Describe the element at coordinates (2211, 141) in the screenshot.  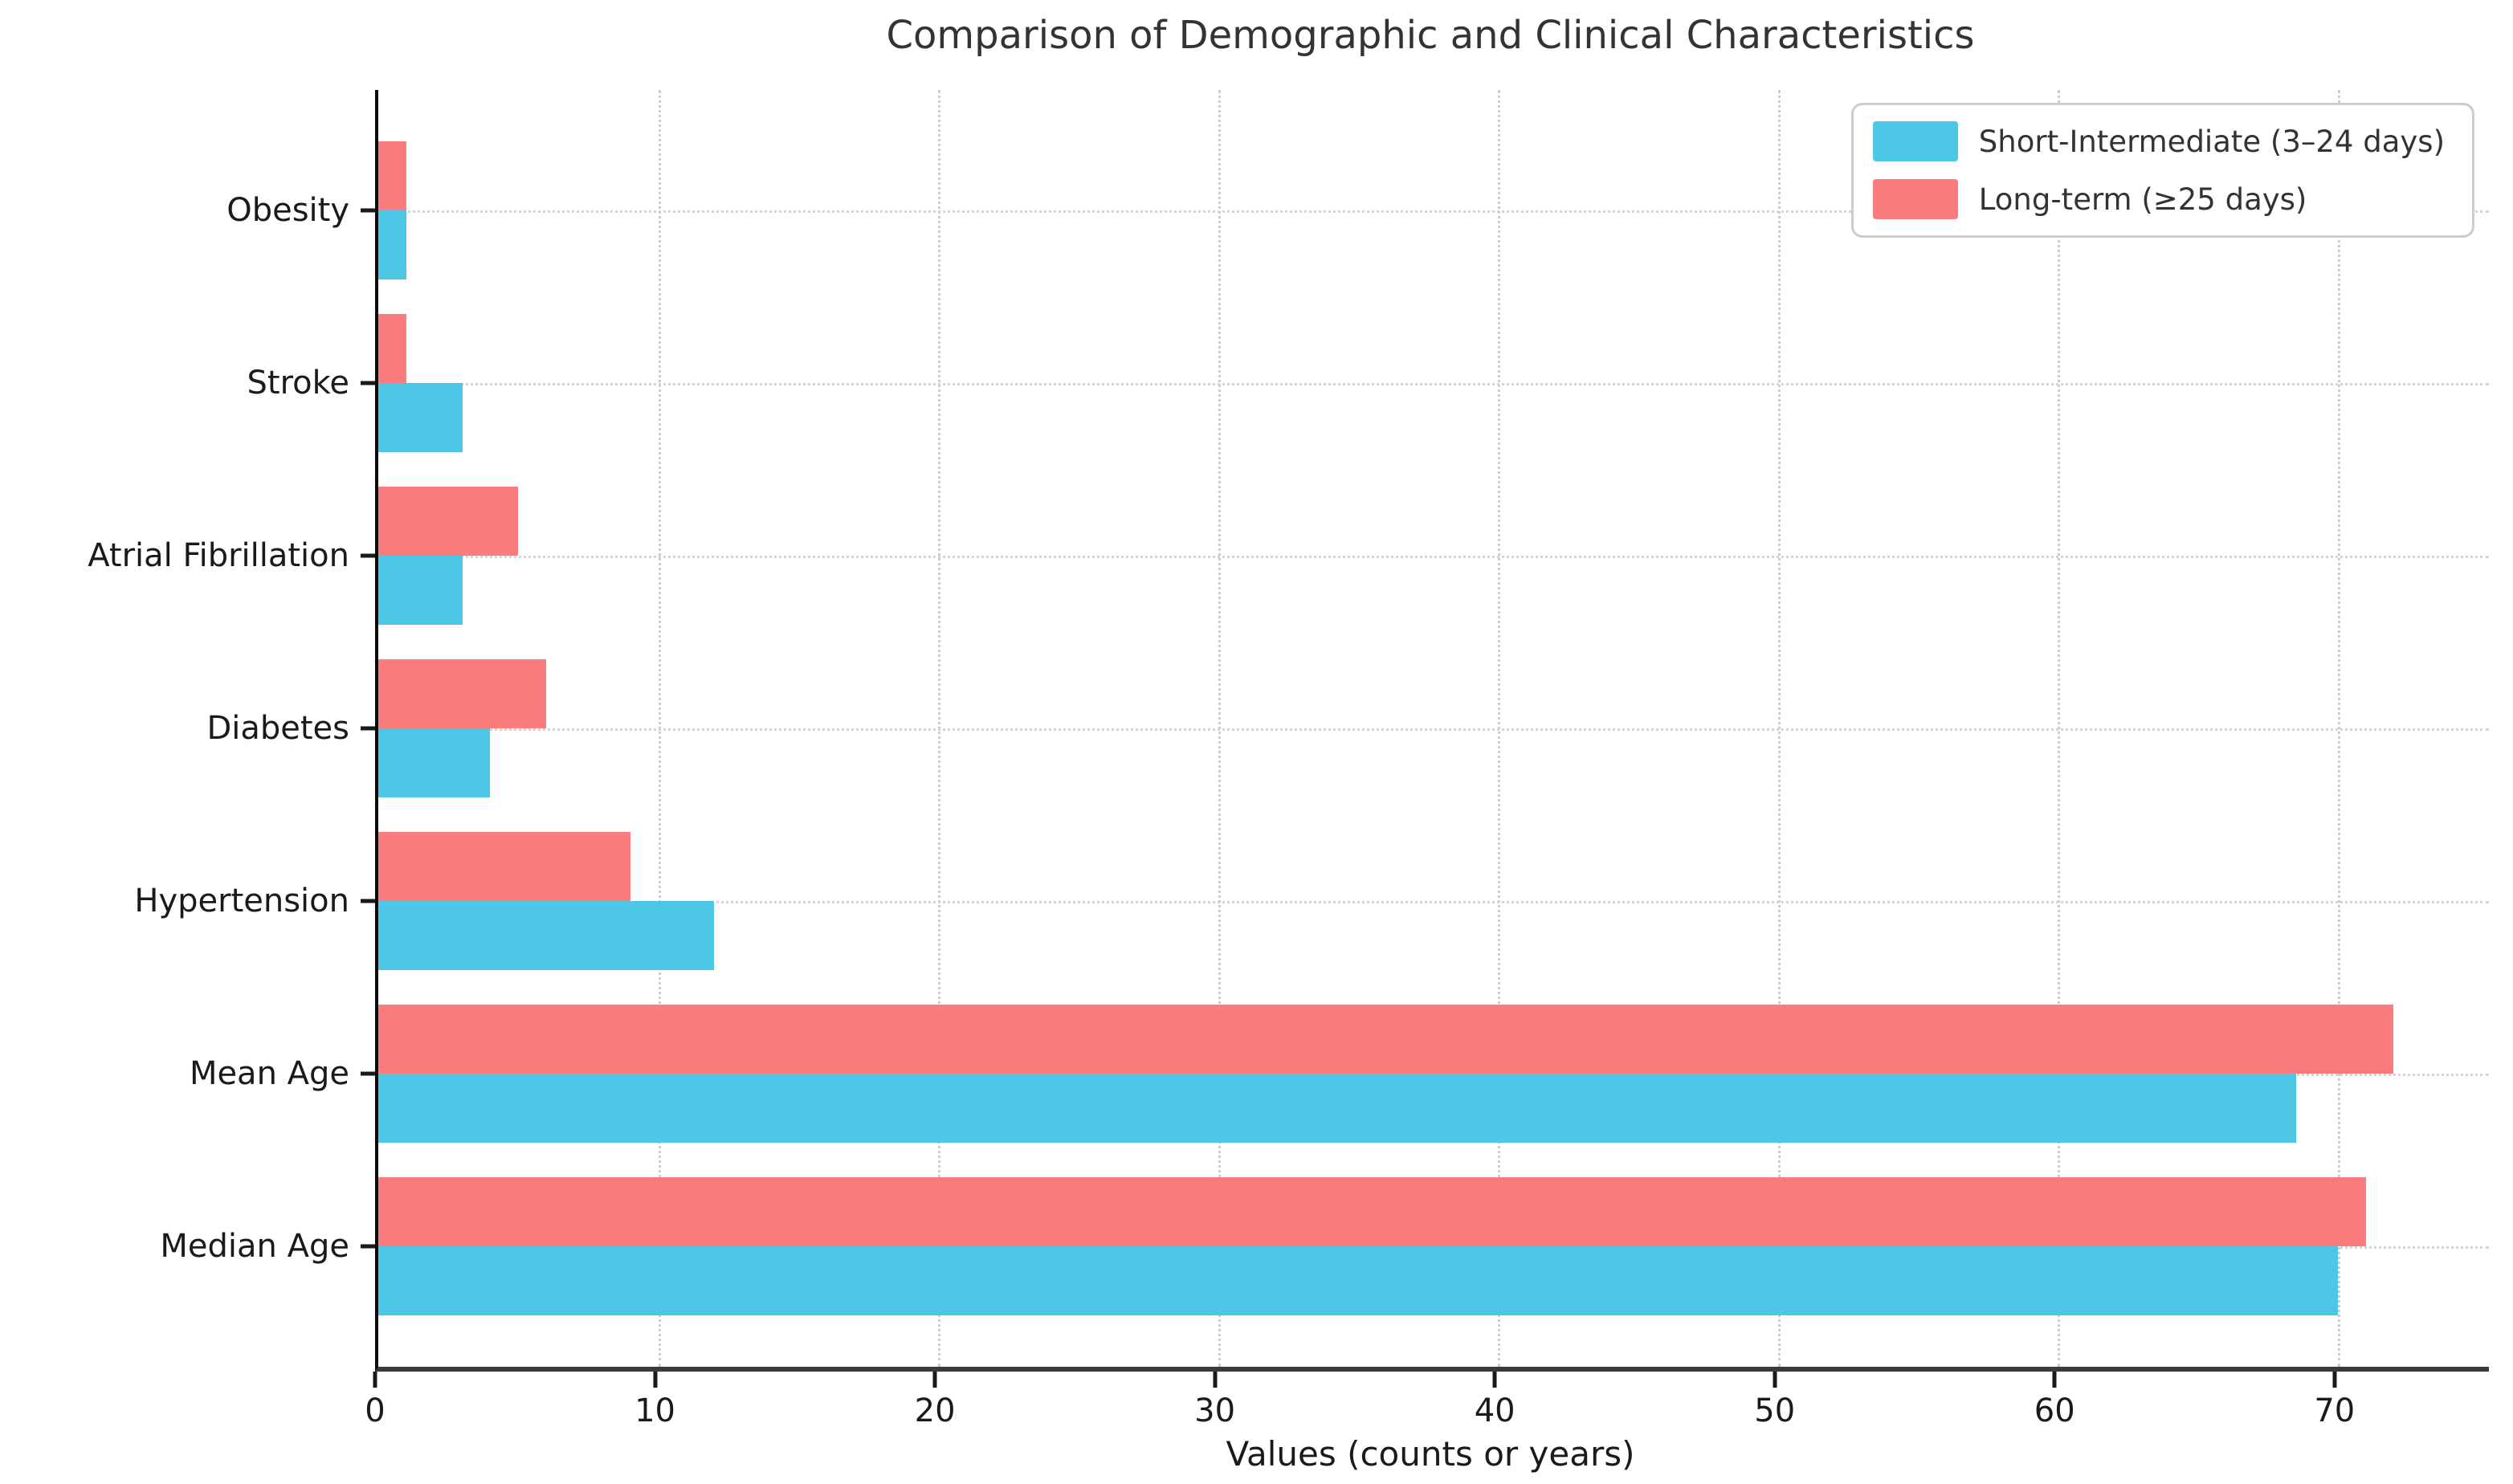
I see `legend-label: Short-Intermediate (3–24 days)` at that location.